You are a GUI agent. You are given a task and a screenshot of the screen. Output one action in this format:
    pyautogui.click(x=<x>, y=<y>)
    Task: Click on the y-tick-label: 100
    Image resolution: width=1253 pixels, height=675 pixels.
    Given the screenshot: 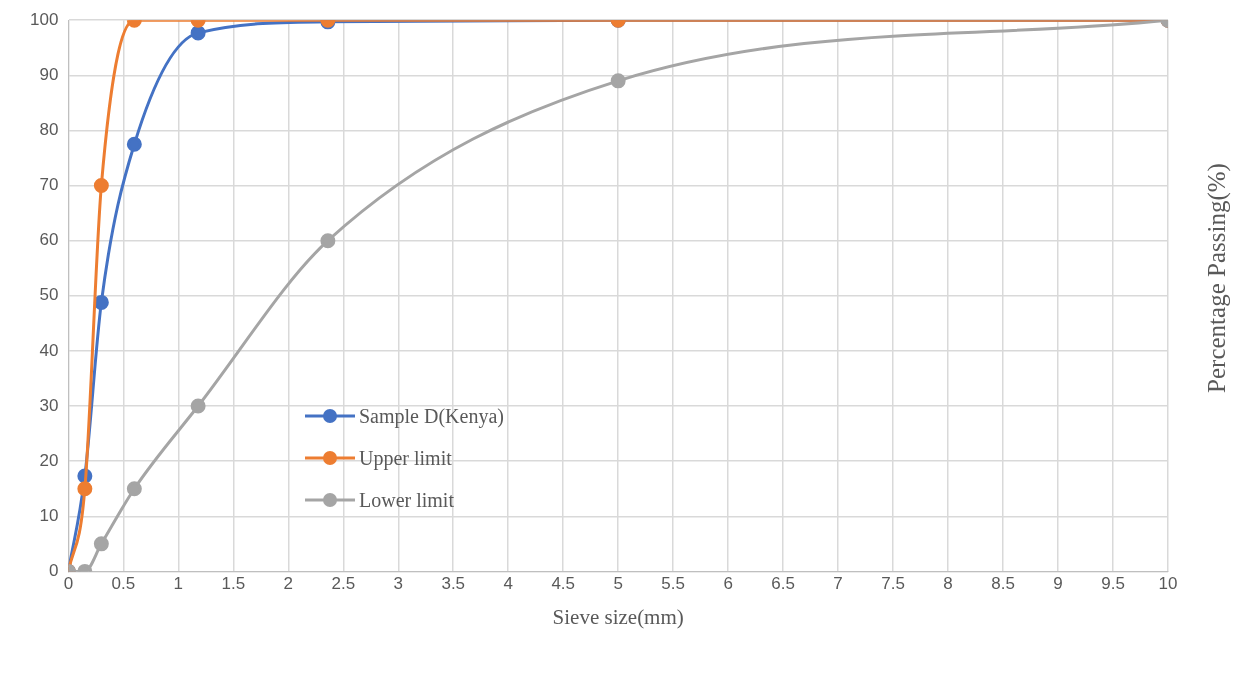 What is the action you would take?
    pyautogui.click(x=44, y=19)
    